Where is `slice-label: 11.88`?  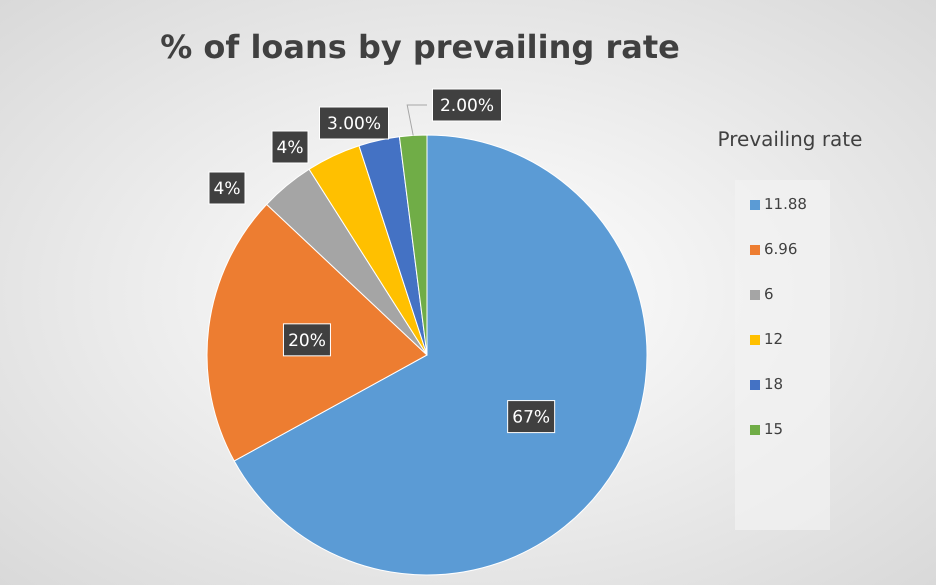
slice-label: 11.88 is located at coordinates (785, 204).